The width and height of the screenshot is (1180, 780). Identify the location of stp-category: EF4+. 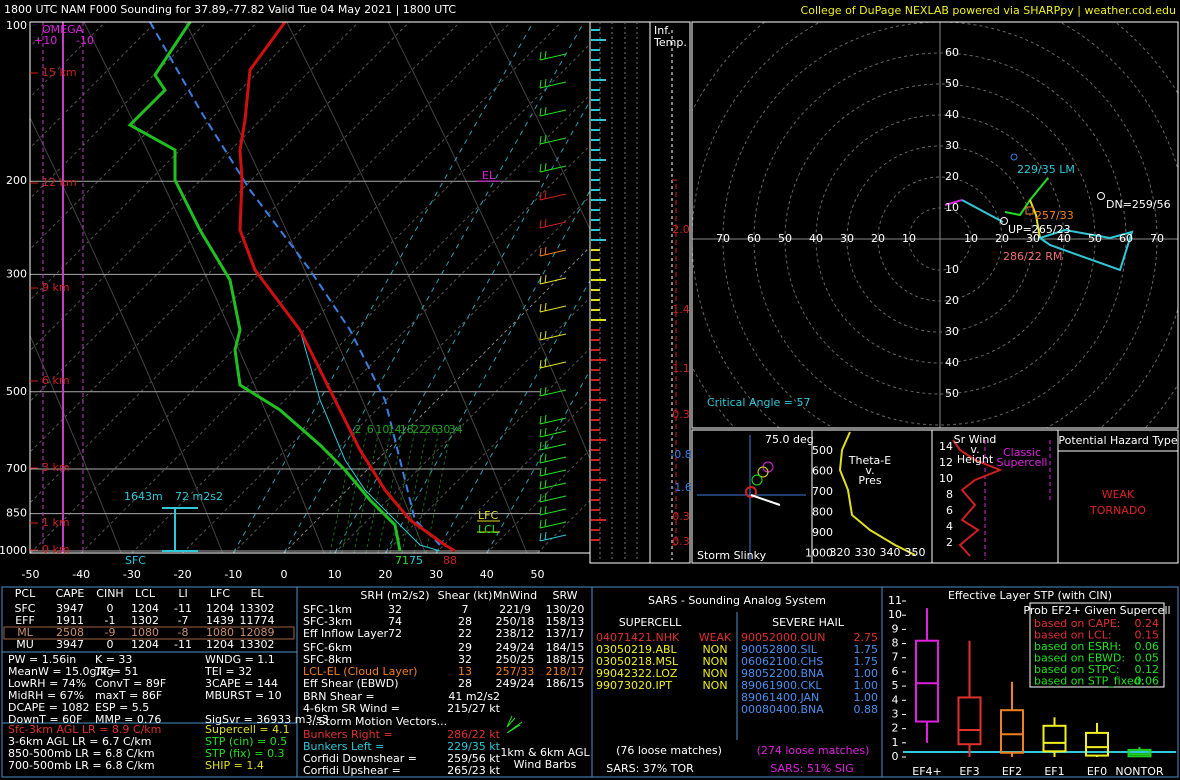
(927, 771).